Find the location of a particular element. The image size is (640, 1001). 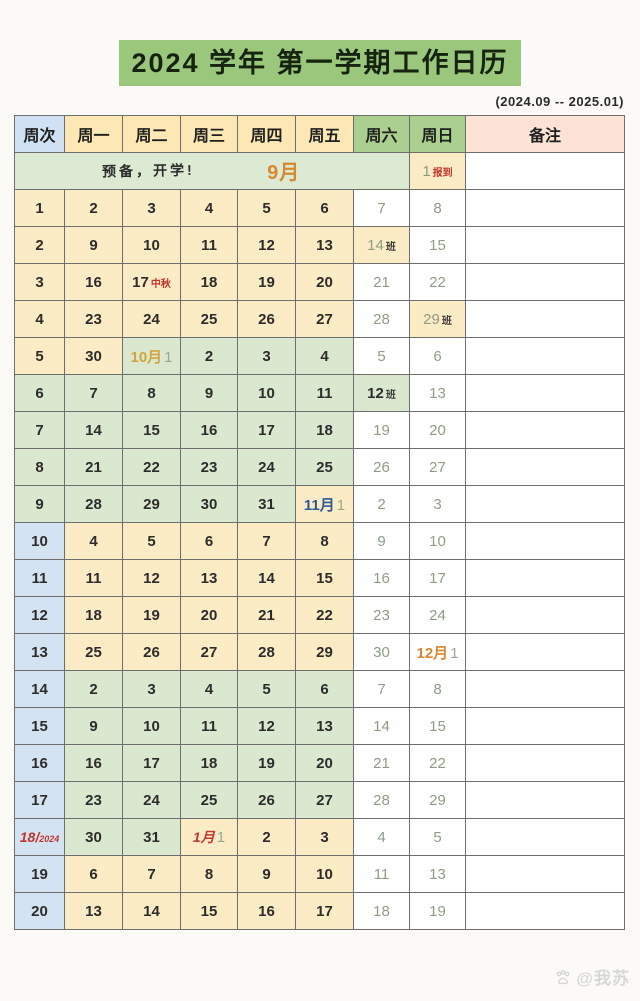

date-cell: 30 is located at coordinates (93, 356).